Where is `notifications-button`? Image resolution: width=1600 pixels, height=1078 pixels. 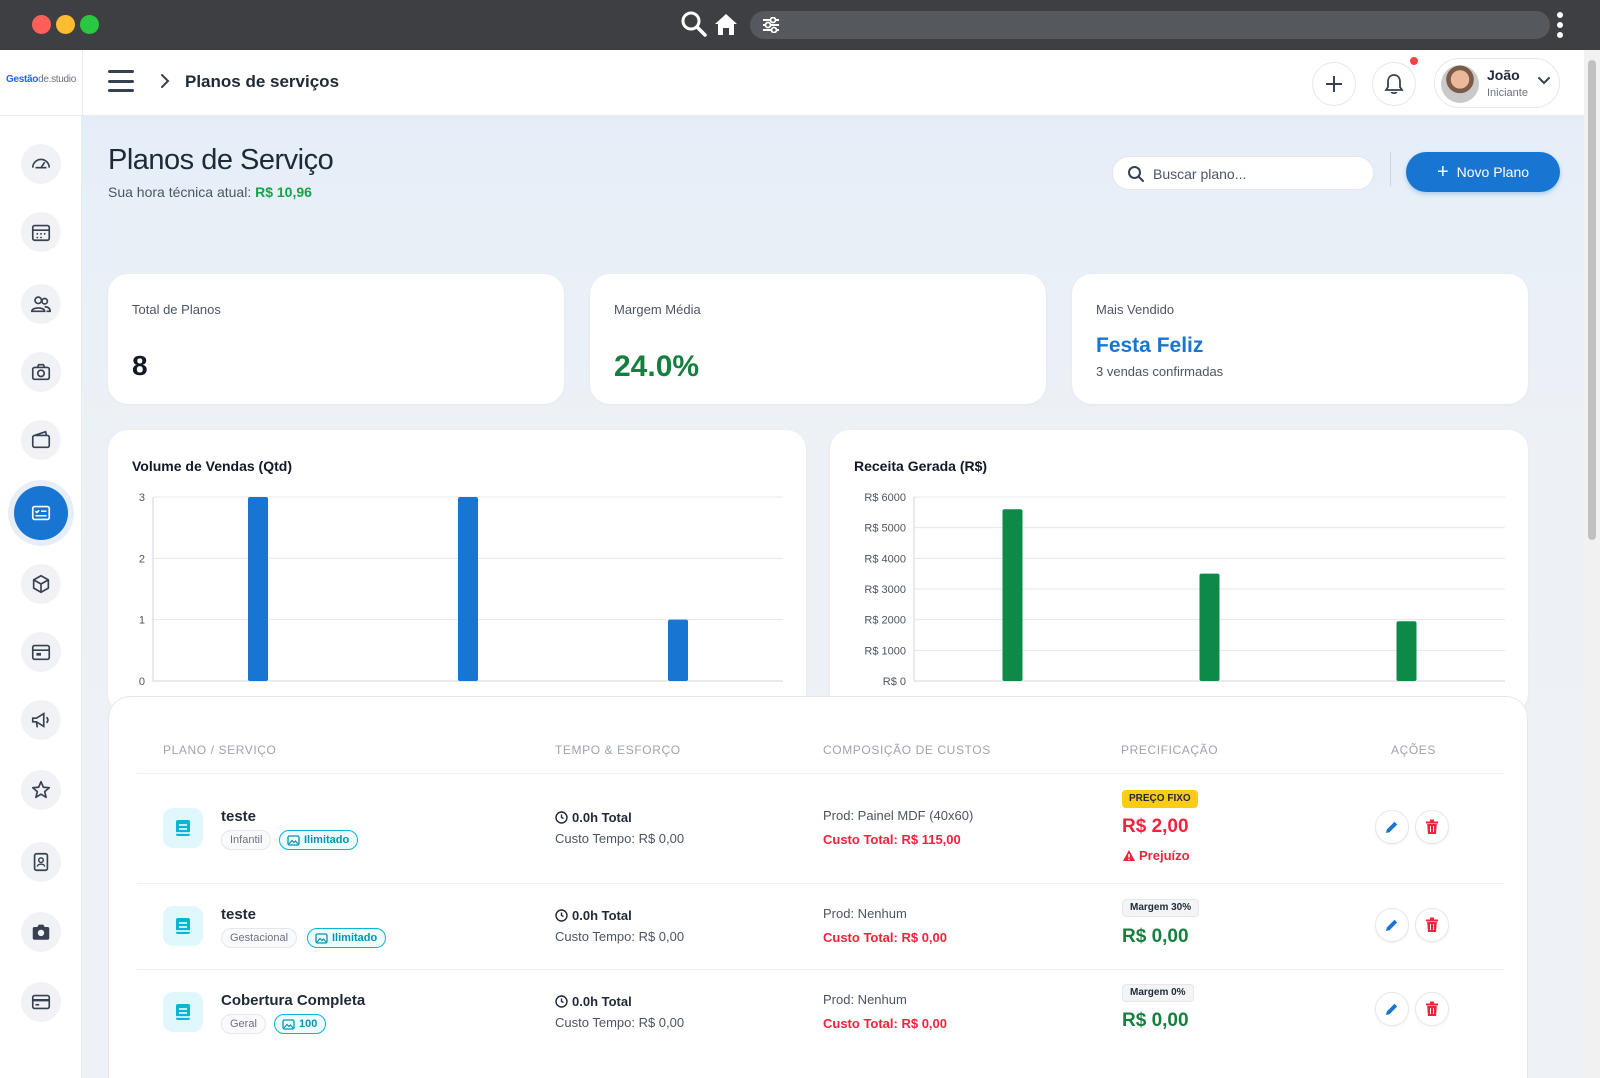
notifications-button is located at coordinates (1394, 84).